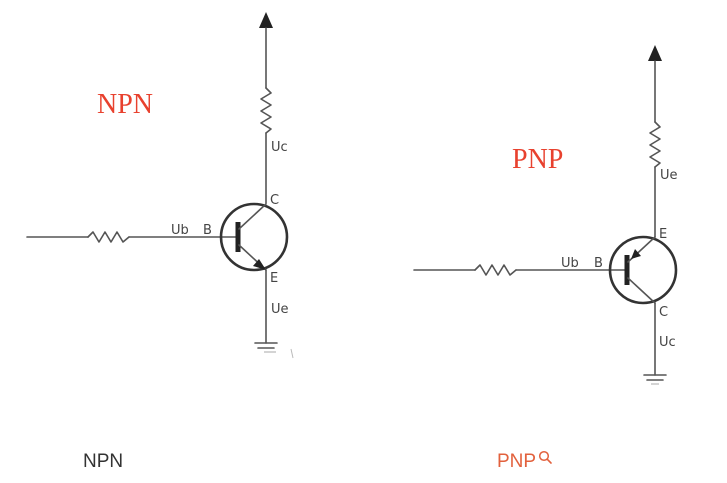 The width and height of the screenshot is (727, 483). I want to click on npn-emitter-arrow, so click(259, 264).